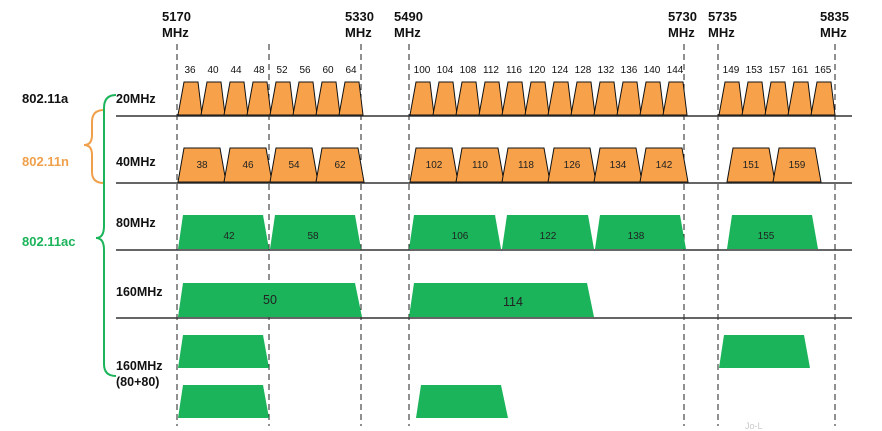 The height and width of the screenshot is (431, 882). I want to click on standard-80211n: 802.11n, so click(45, 161).